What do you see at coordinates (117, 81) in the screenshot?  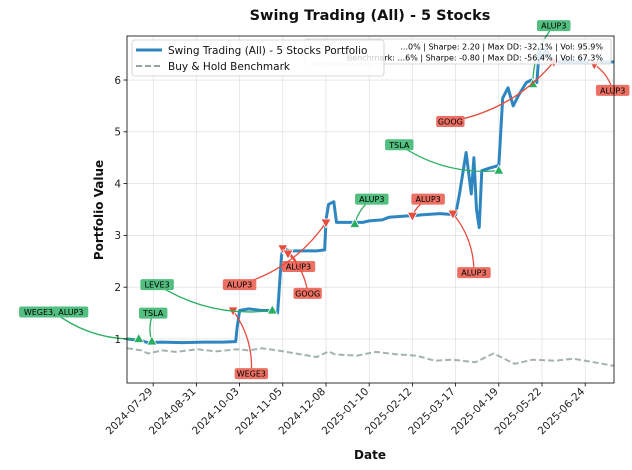 I see `y-tick-label: 6` at bounding box center [117, 81].